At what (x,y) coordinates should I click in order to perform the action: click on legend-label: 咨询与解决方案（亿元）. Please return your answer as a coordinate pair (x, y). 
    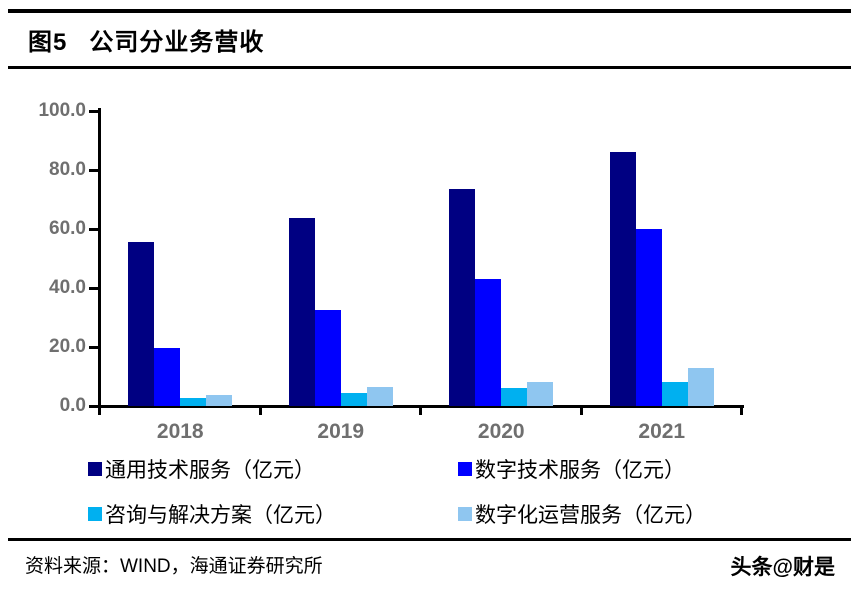
    Looking at the image, I should click on (220, 515).